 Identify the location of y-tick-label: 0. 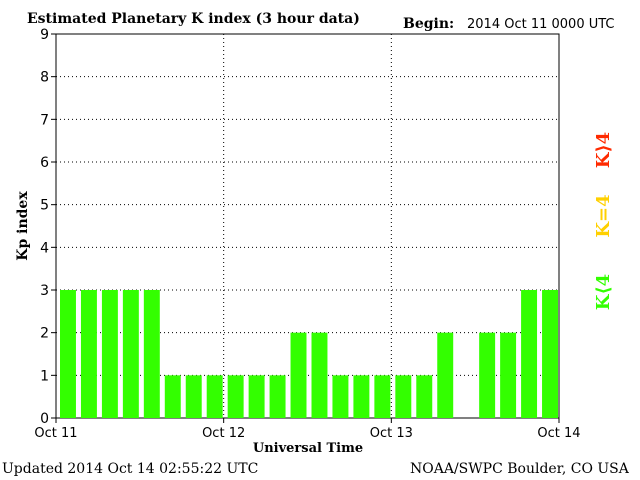
(44, 419).